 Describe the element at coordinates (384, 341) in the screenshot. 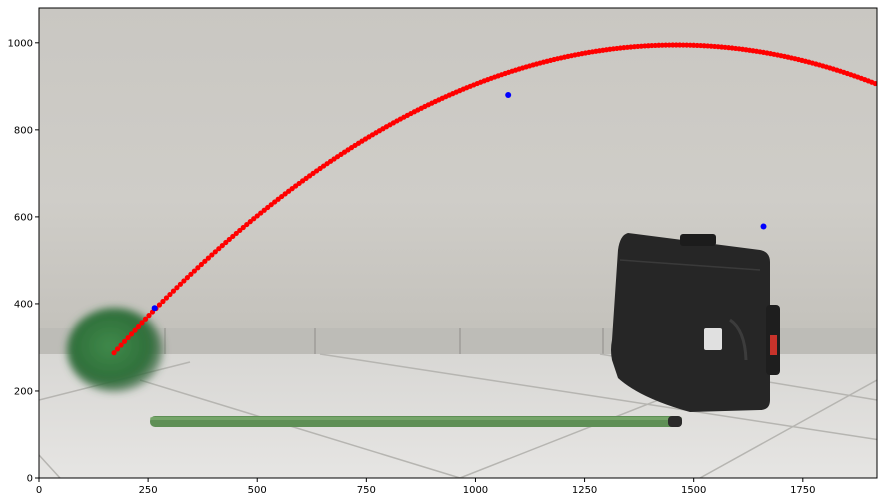

I see `baseboard-seams` at that location.